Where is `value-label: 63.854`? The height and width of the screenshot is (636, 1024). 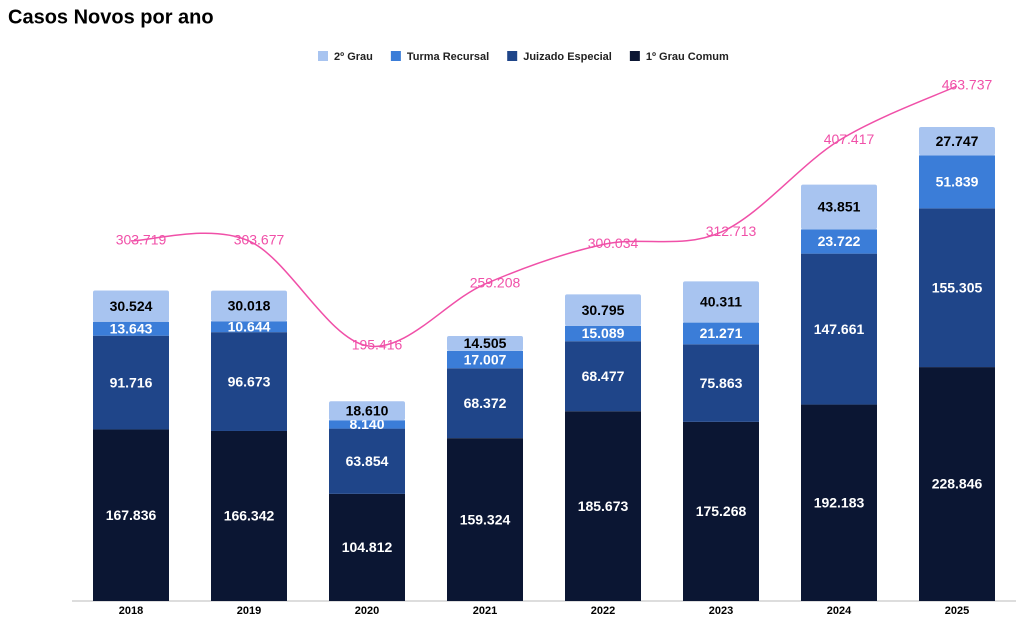 value-label: 63.854 is located at coordinates (367, 461).